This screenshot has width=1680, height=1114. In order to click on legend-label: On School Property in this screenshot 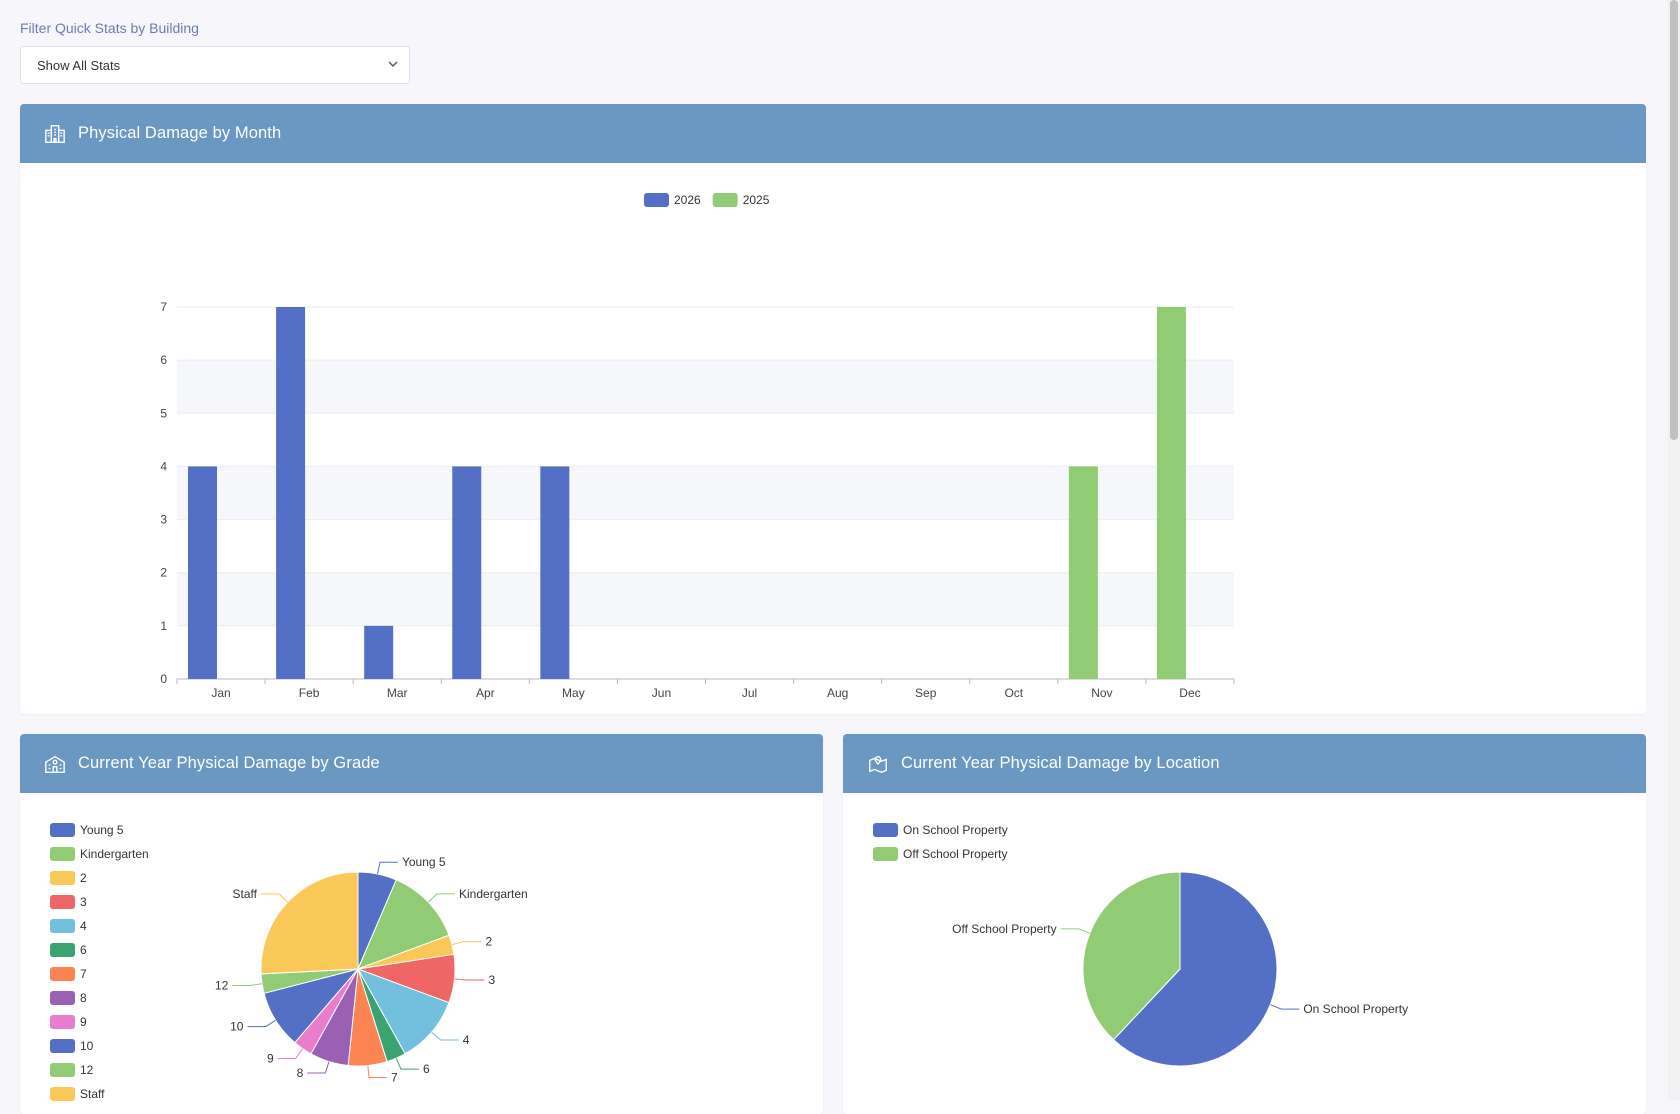, I will do `click(955, 830)`.